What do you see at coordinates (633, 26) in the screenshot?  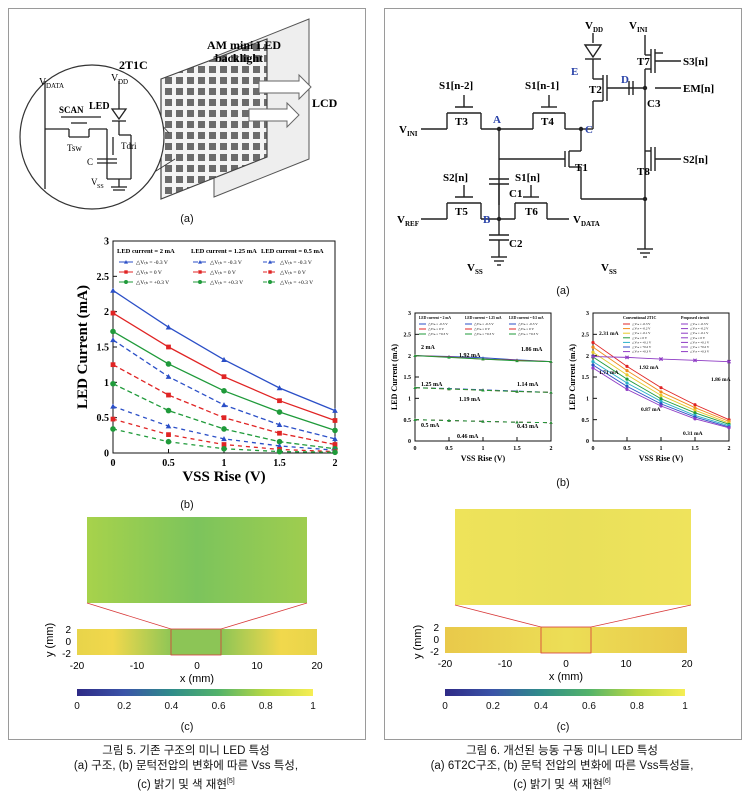 I see `svg-text: V` at bounding box center [633, 26].